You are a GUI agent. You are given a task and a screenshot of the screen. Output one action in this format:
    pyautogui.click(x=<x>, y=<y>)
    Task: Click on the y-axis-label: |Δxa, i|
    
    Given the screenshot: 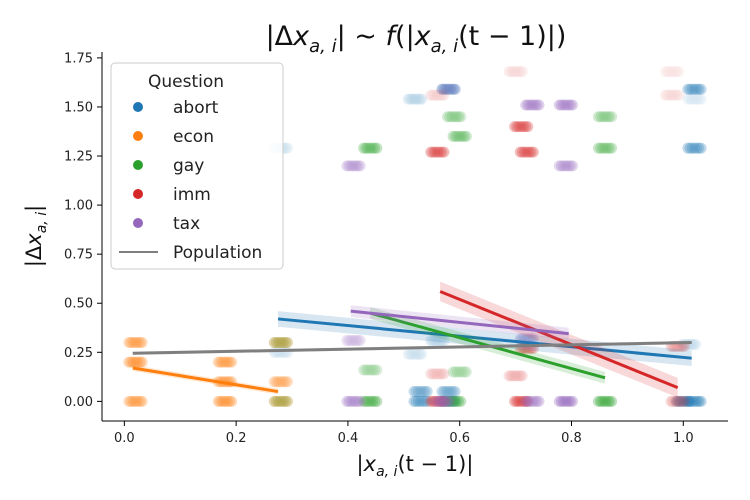 What is the action you would take?
    pyautogui.click(x=36, y=236)
    